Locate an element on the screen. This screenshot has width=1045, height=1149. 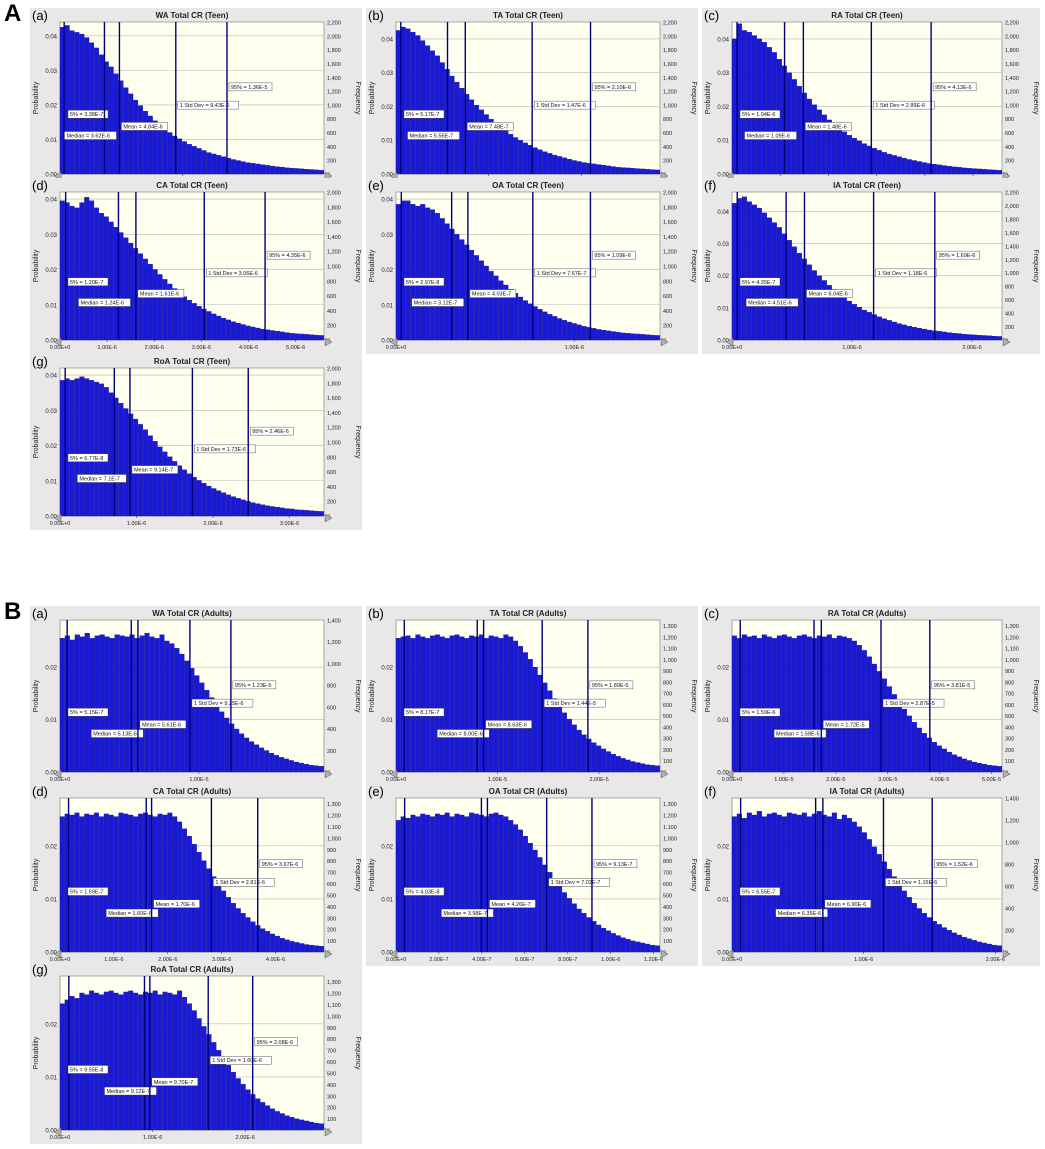
y2-tick-label: 800 is located at coordinates (667, 683).